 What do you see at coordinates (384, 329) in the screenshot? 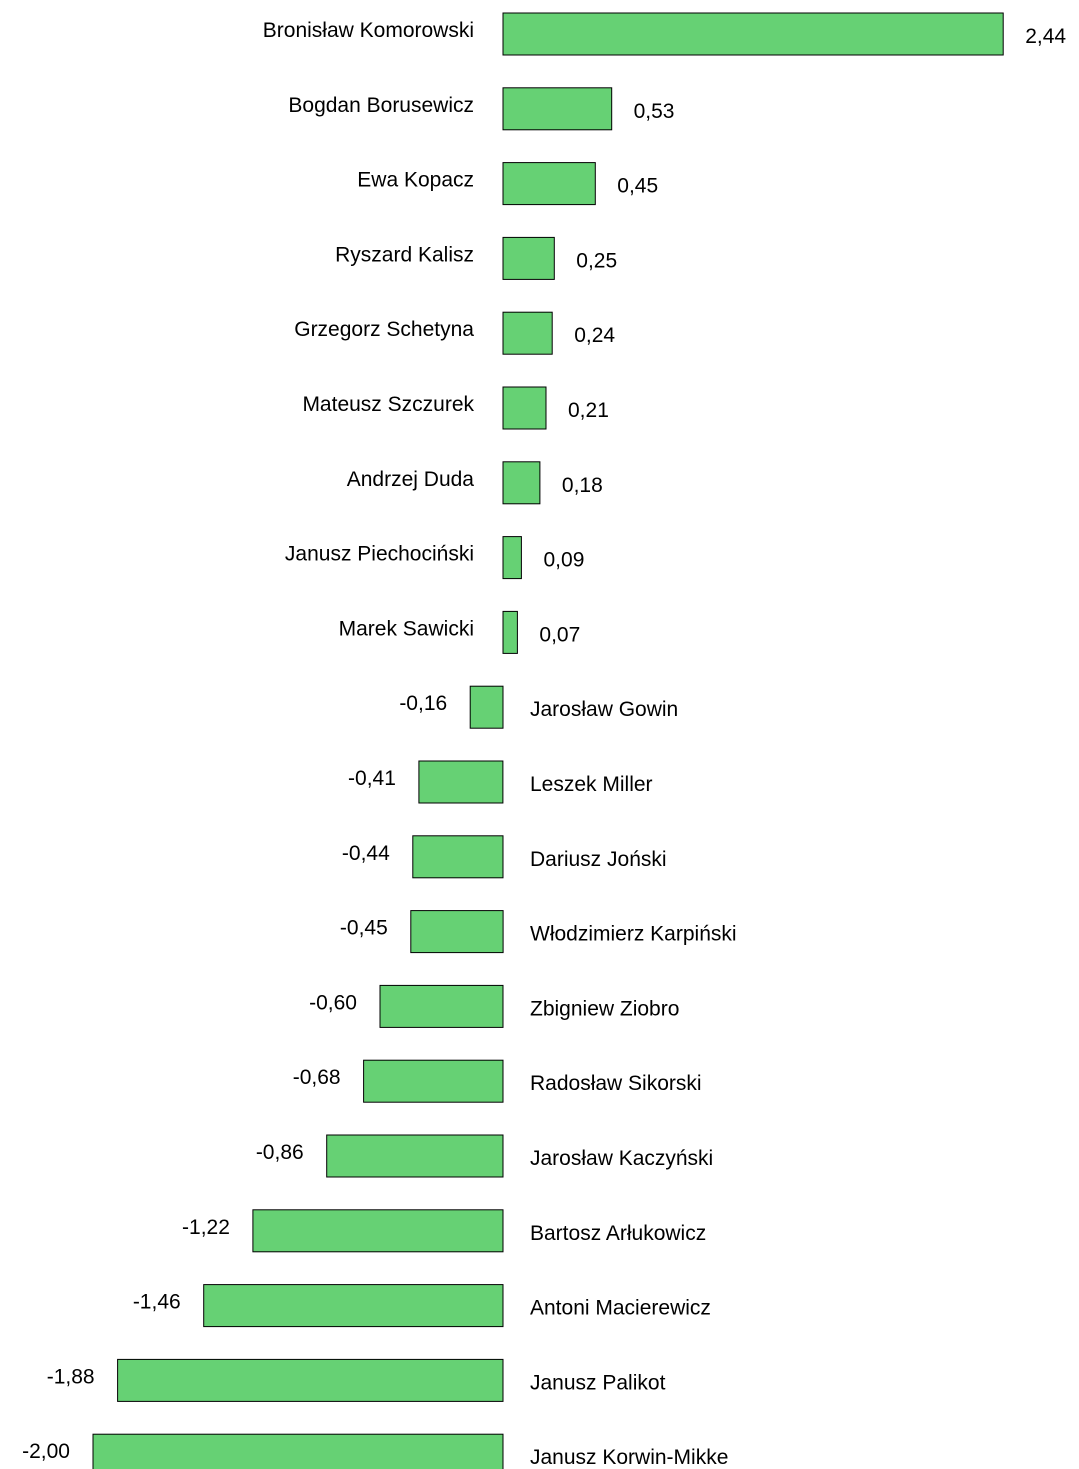
I see `category-label-5: Grzegorz Schetyna` at bounding box center [384, 329].